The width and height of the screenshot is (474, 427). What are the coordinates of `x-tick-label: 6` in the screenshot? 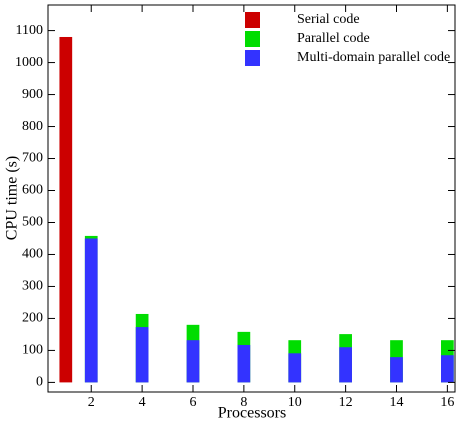 It's located at (192, 402).